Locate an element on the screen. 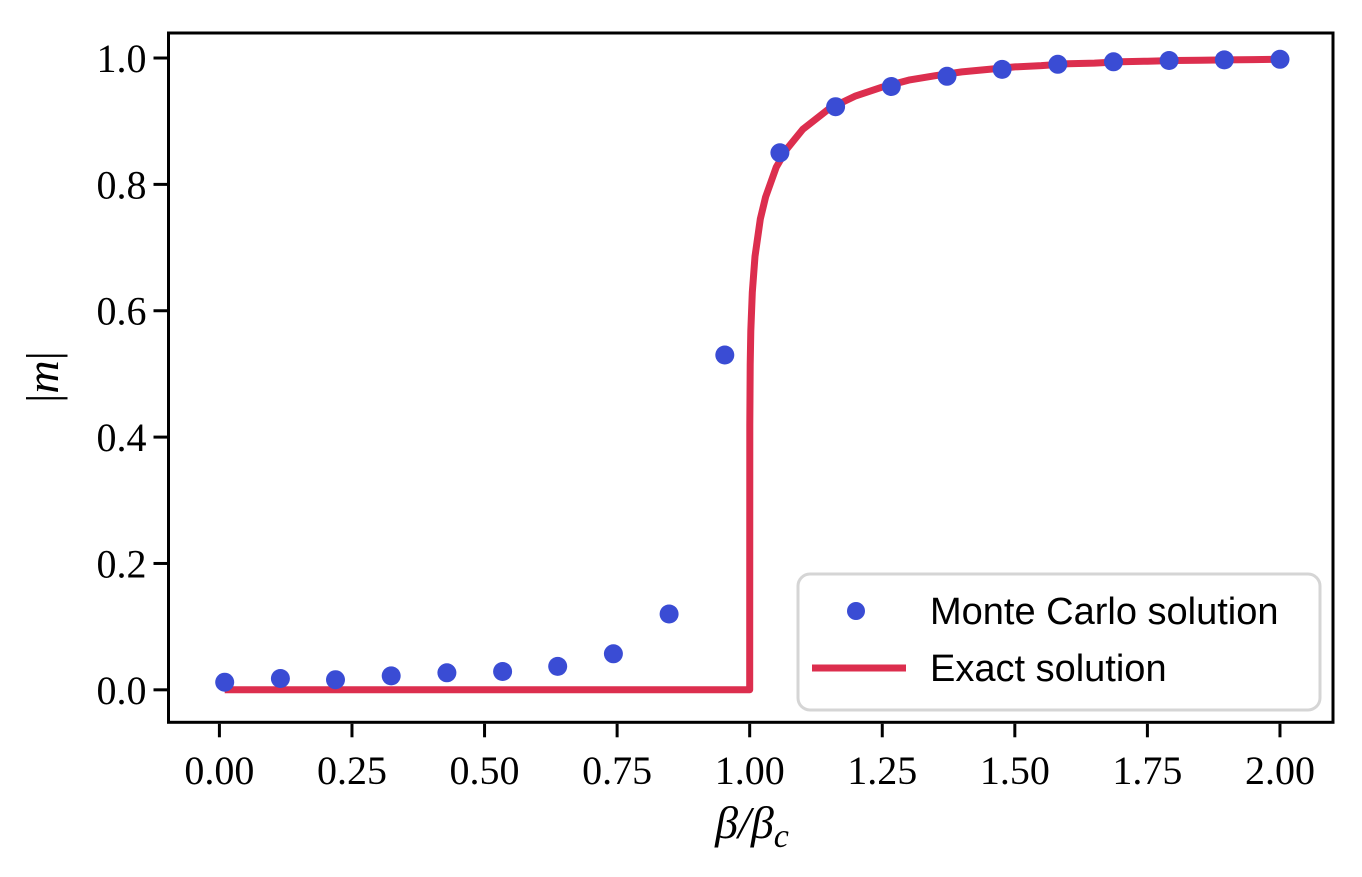 This screenshot has width=1362, height=877. legend: Monte Carlo solution Exact solution is located at coordinates (1059, 642).